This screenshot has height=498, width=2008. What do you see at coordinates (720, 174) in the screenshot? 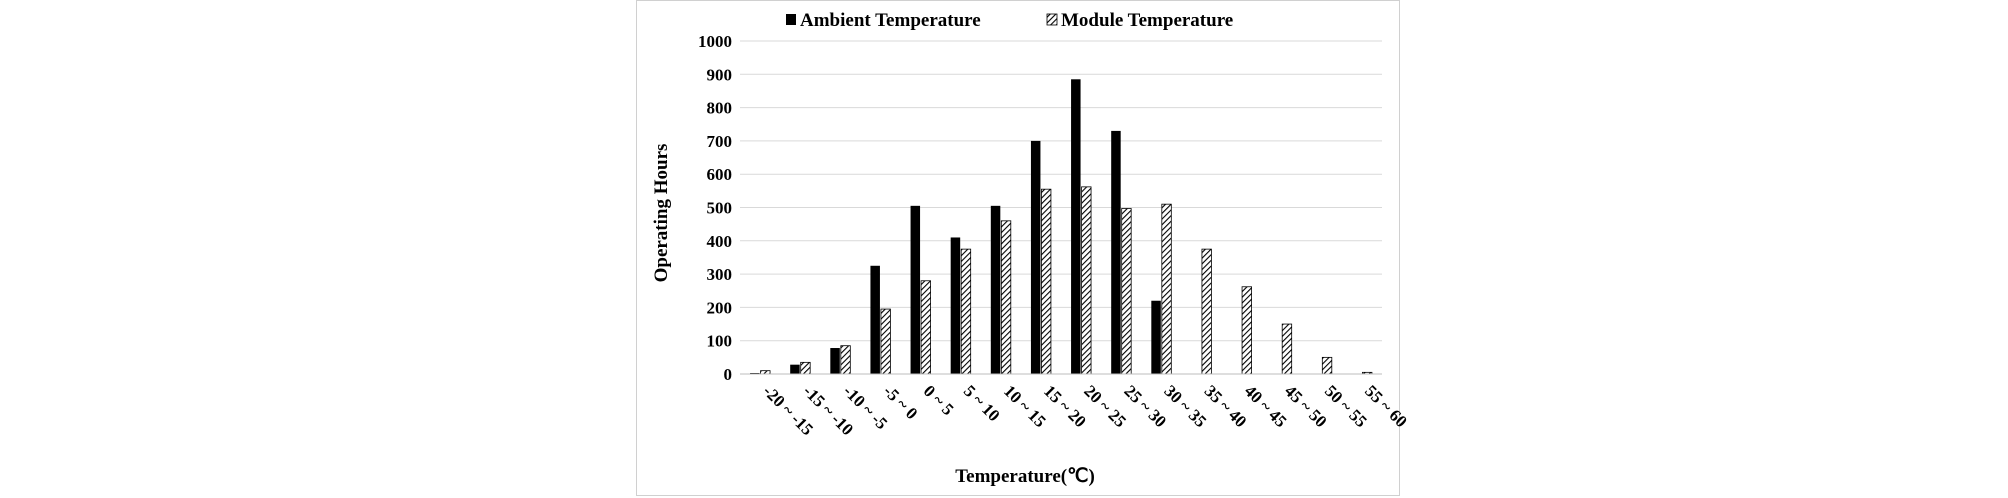
I see `y-tick-label: 600` at bounding box center [720, 174].